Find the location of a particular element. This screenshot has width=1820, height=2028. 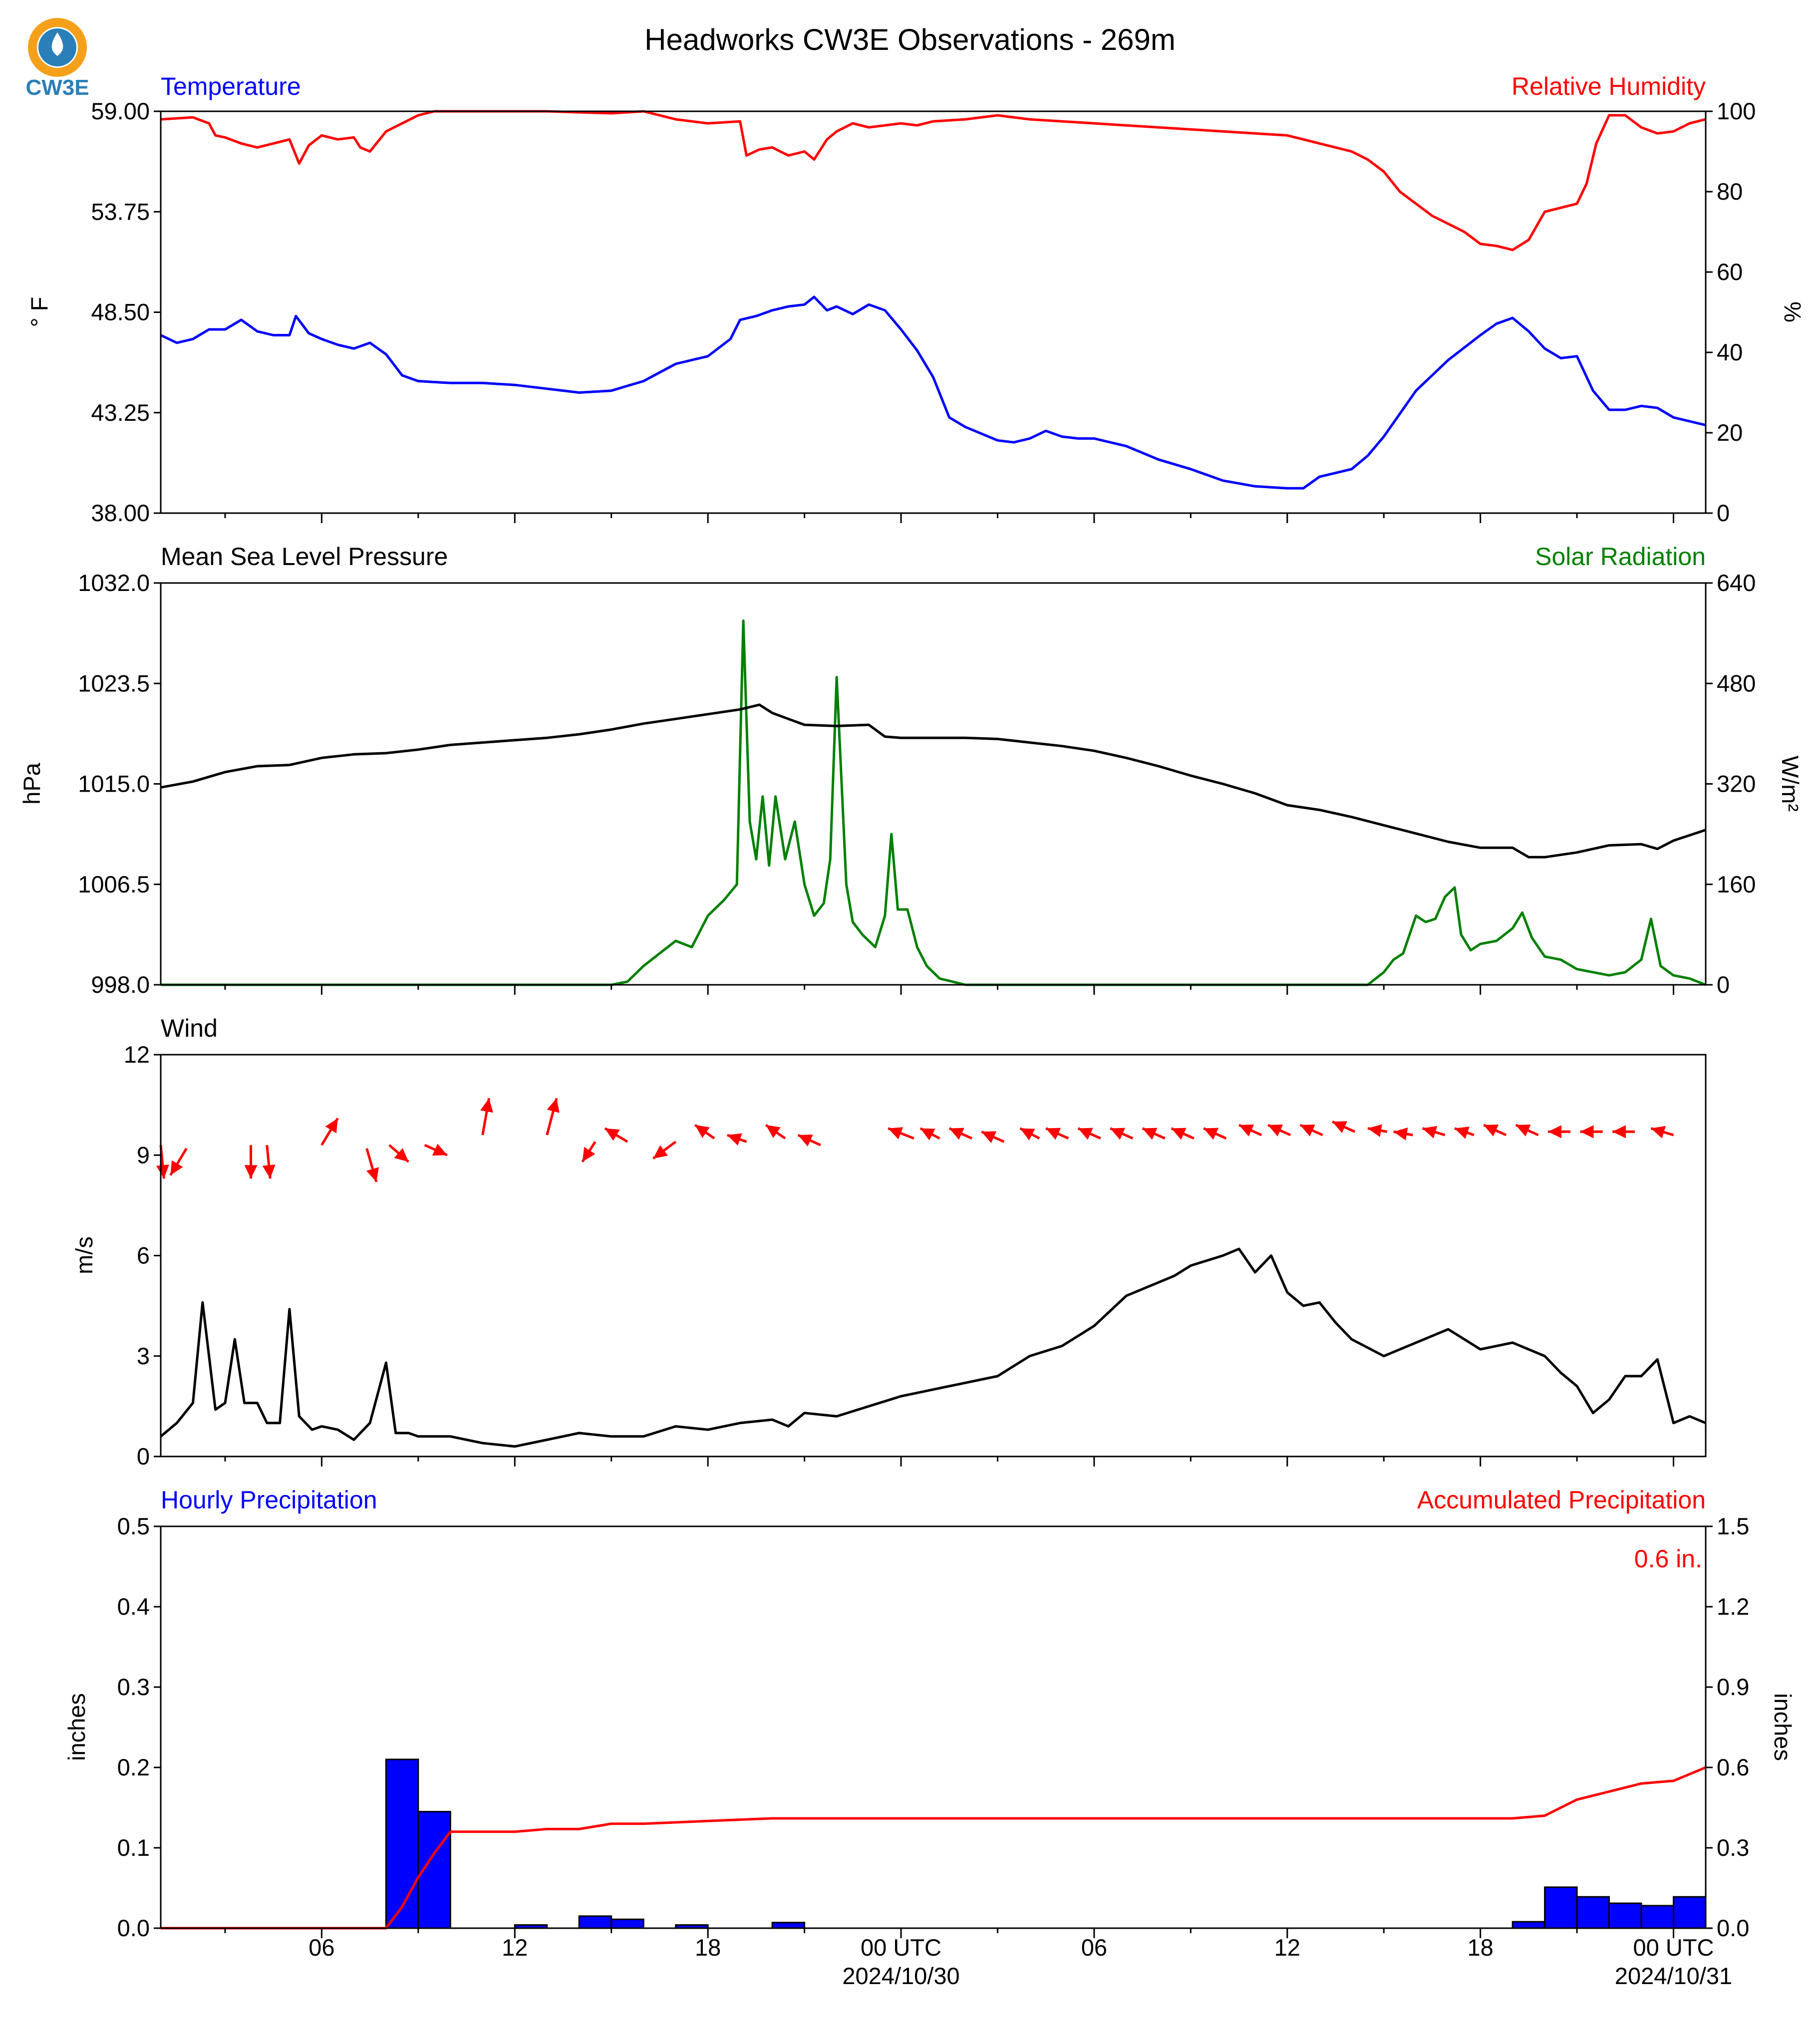

cw3e-logo: CW3E is located at coordinates (57, 59).